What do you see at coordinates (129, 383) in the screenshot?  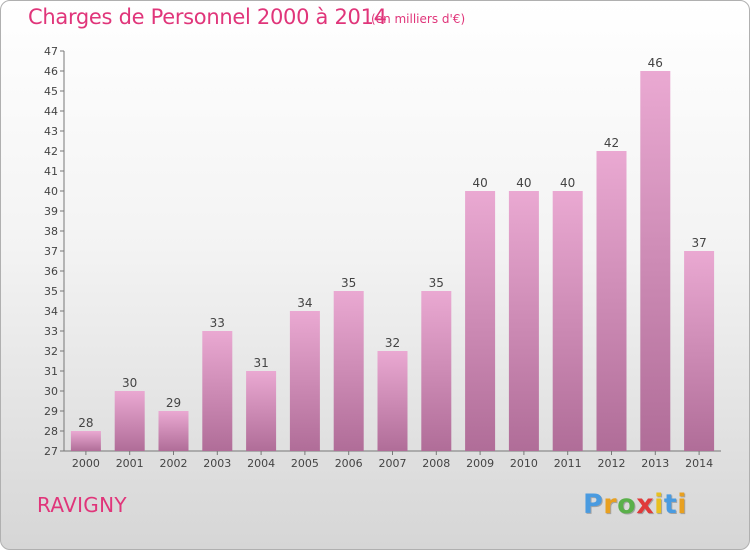 I see `data-label: 30` at bounding box center [129, 383].